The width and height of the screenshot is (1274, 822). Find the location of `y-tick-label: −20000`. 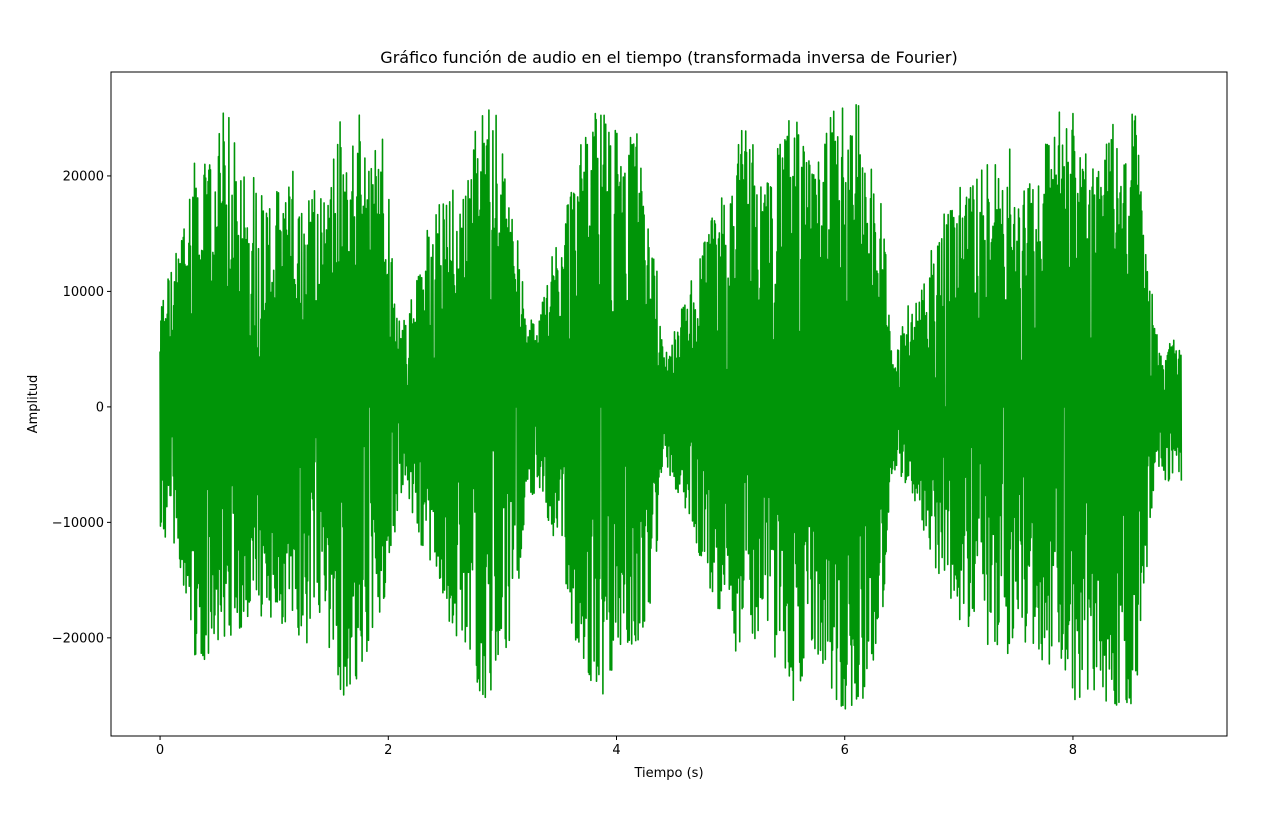

y-tick-label: −20000 is located at coordinates (78, 638).